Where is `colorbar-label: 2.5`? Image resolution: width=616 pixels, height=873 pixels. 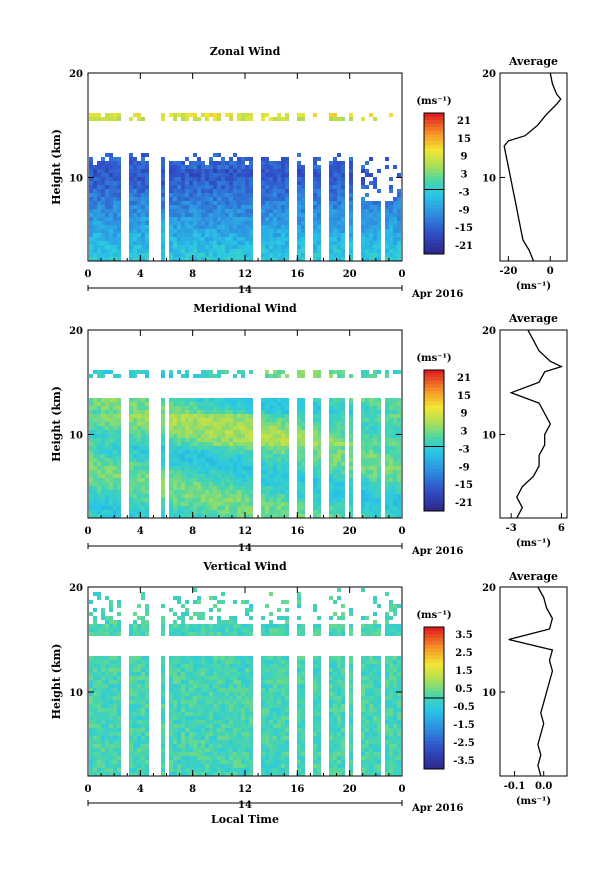
colorbar-label: 2.5 is located at coordinates (463, 653).